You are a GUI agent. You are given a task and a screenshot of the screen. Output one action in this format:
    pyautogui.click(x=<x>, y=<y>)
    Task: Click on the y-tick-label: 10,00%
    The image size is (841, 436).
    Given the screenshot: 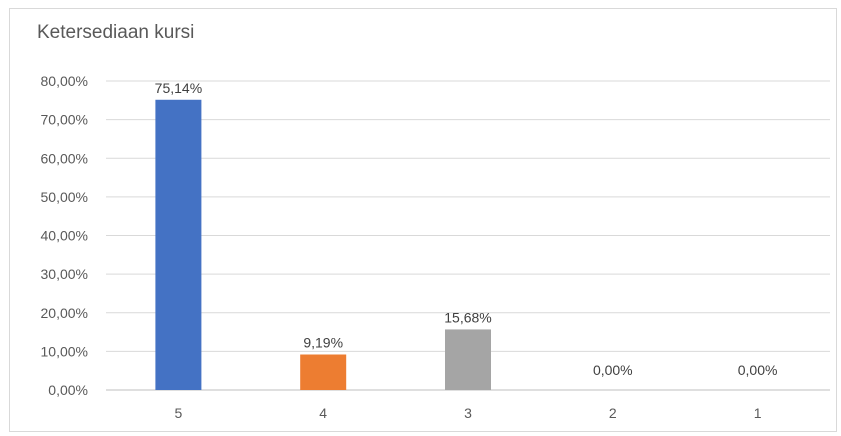 What is the action you would take?
    pyautogui.click(x=64, y=351)
    